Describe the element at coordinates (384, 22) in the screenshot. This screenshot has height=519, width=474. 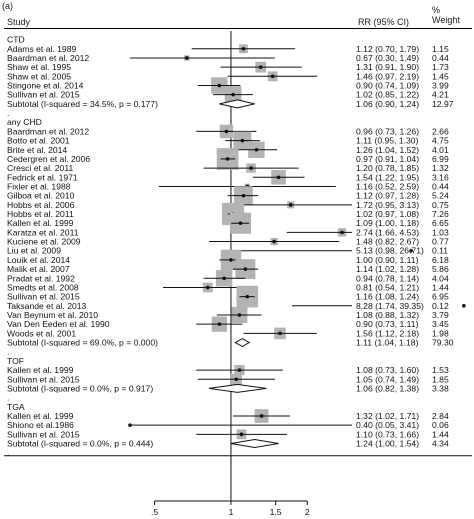
I see `header-rr-ci: RR (95% CI)` at that location.